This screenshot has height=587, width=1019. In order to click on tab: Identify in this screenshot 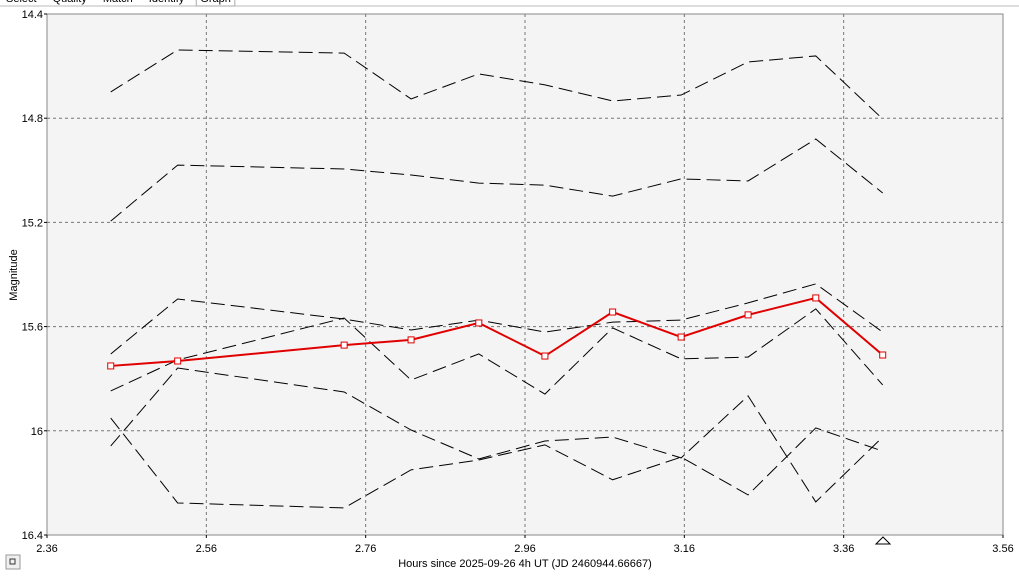, I will do `click(167, 2)`.